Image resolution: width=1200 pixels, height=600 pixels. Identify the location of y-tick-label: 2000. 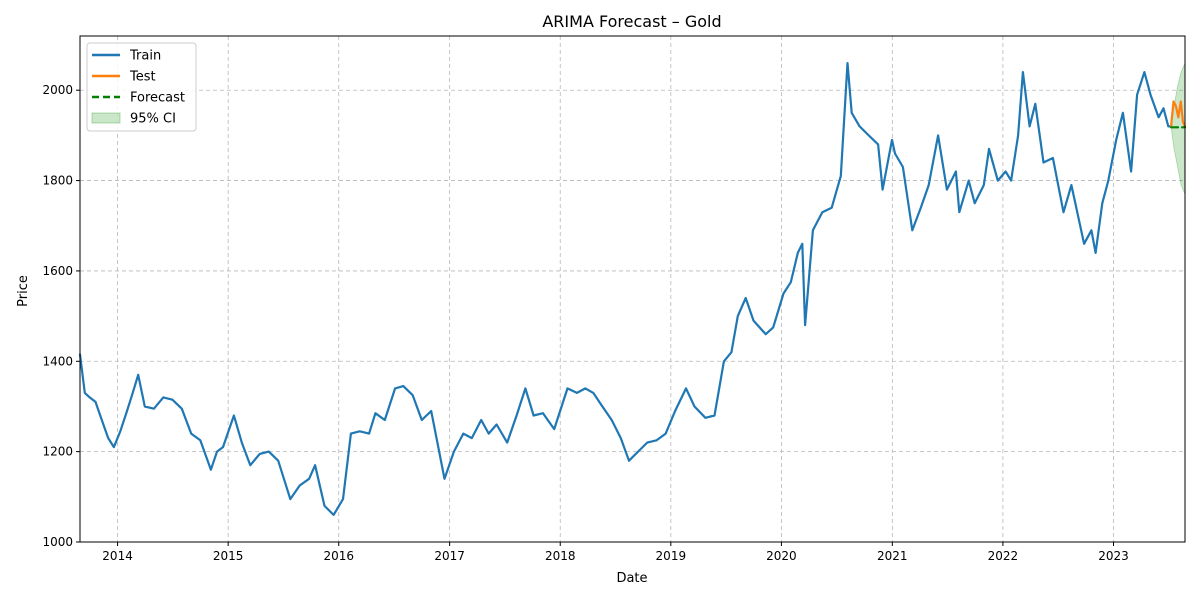
(57, 90).